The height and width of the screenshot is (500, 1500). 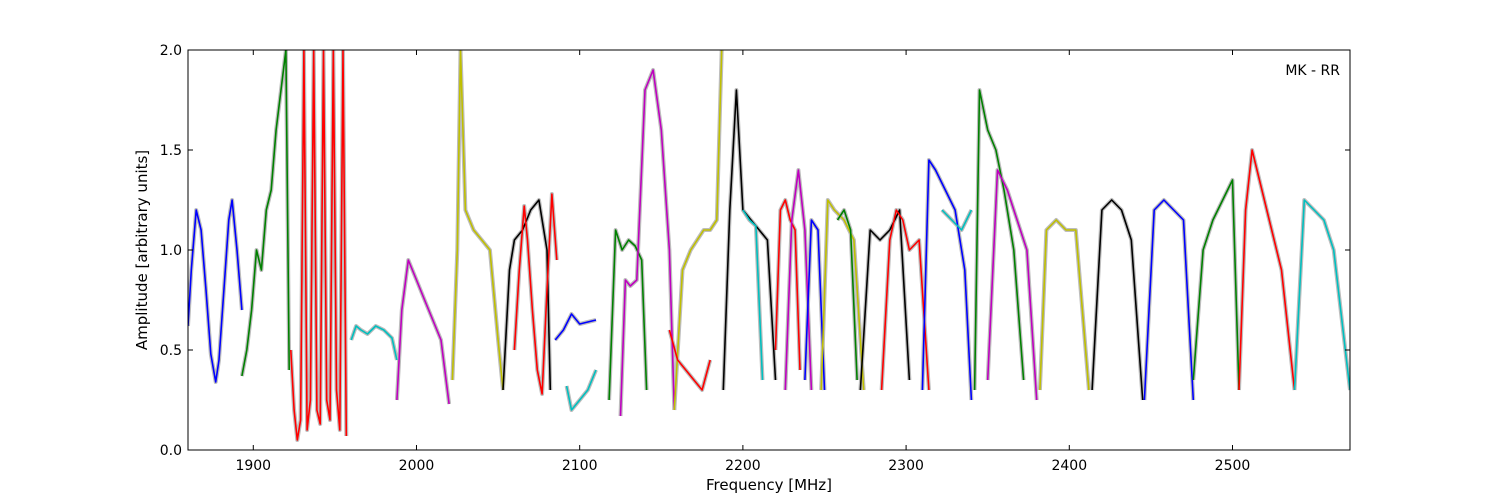 What do you see at coordinates (1233, 466) in the screenshot?
I see `x-tick-label: 2500` at bounding box center [1233, 466].